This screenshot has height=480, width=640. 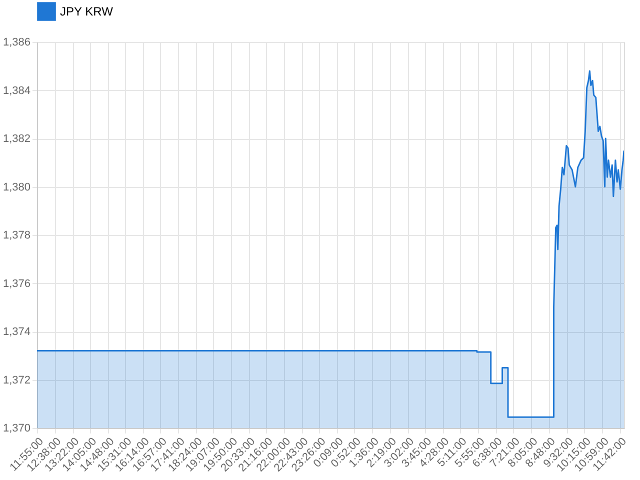 I want to click on y-tick-label: 1,378, so click(x=16, y=236).